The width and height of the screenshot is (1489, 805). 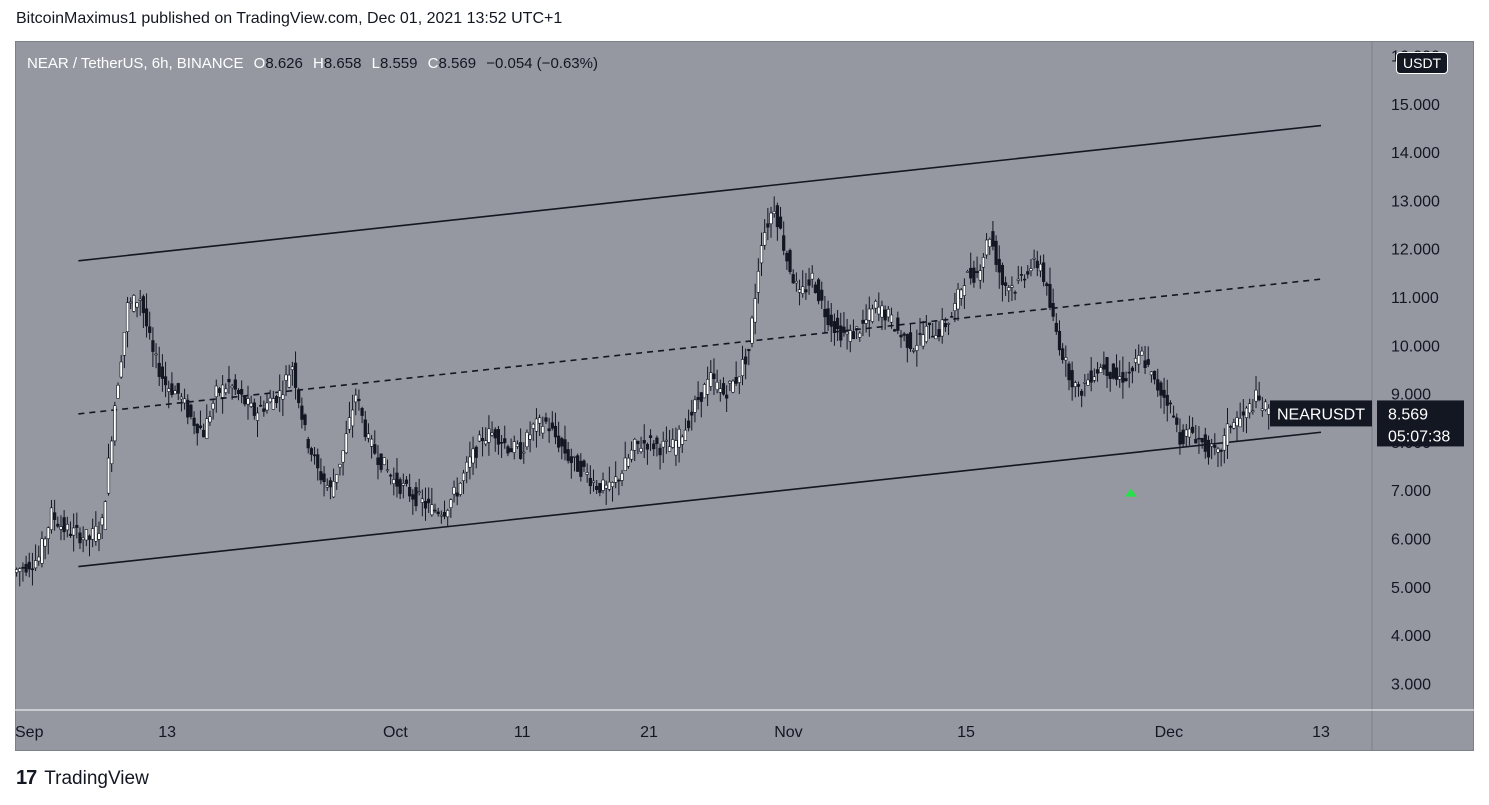 What do you see at coordinates (1422, 63) in the screenshot?
I see `currency-badge: USDT` at bounding box center [1422, 63].